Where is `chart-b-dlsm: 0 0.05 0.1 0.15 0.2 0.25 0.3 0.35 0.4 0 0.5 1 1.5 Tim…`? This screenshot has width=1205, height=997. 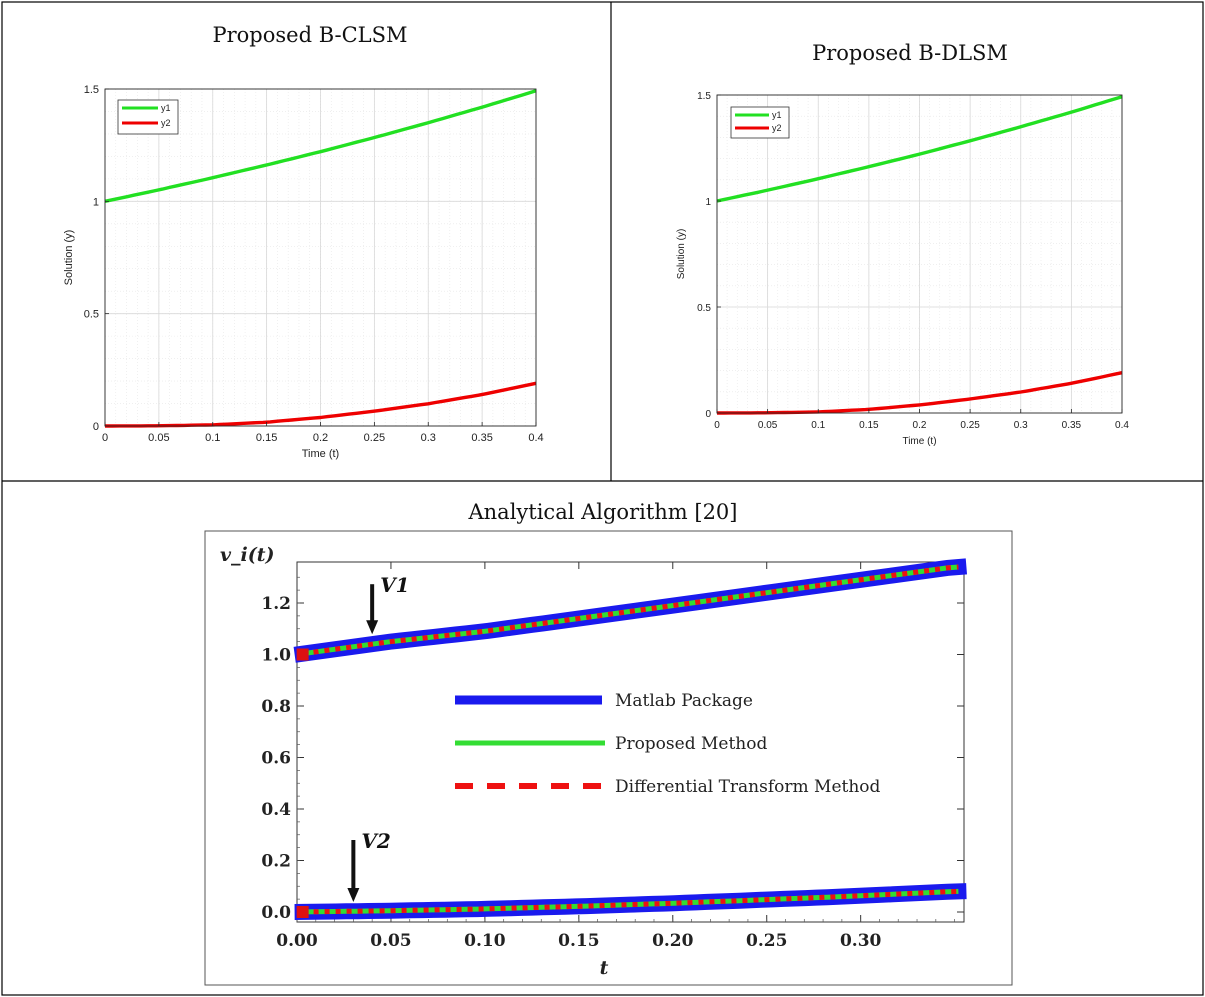
chart-b-dlsm: 0 0.05 0.1 0.15 0.2 0.25 0.3 0.35 0.4 0 0.5 1 1.5 Tim… is located at coordinates (902, 269).